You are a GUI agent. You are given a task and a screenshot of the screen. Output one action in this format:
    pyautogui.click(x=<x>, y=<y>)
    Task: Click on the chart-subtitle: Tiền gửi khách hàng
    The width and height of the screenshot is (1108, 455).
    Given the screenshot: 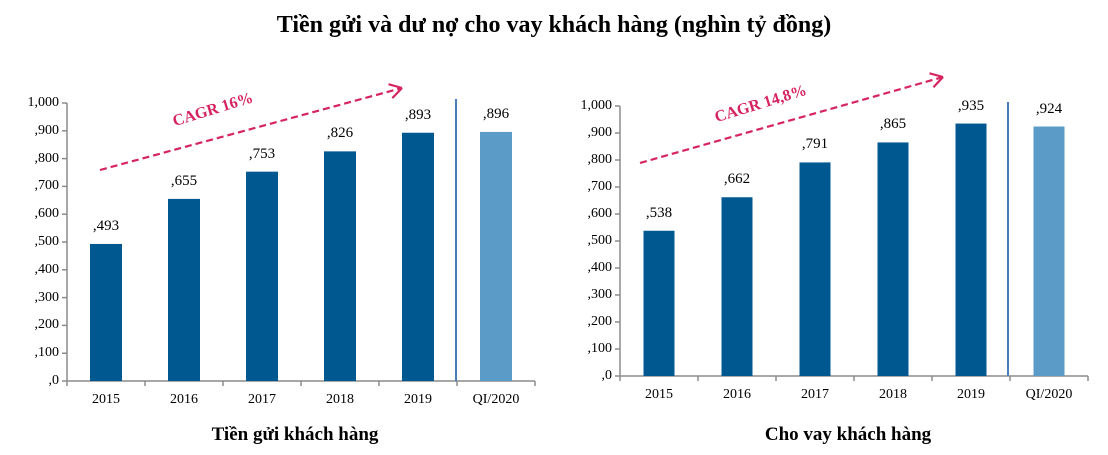 What is the action you would take?
    pyautogui.click(x=295, y=434)
    